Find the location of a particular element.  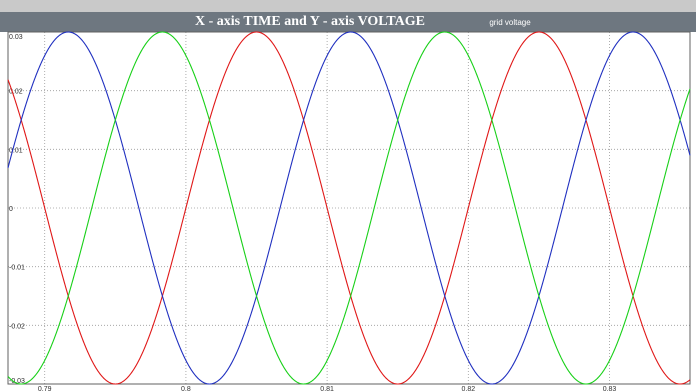

x-tick-label: 0.82 is located at coordinates (469, 389).